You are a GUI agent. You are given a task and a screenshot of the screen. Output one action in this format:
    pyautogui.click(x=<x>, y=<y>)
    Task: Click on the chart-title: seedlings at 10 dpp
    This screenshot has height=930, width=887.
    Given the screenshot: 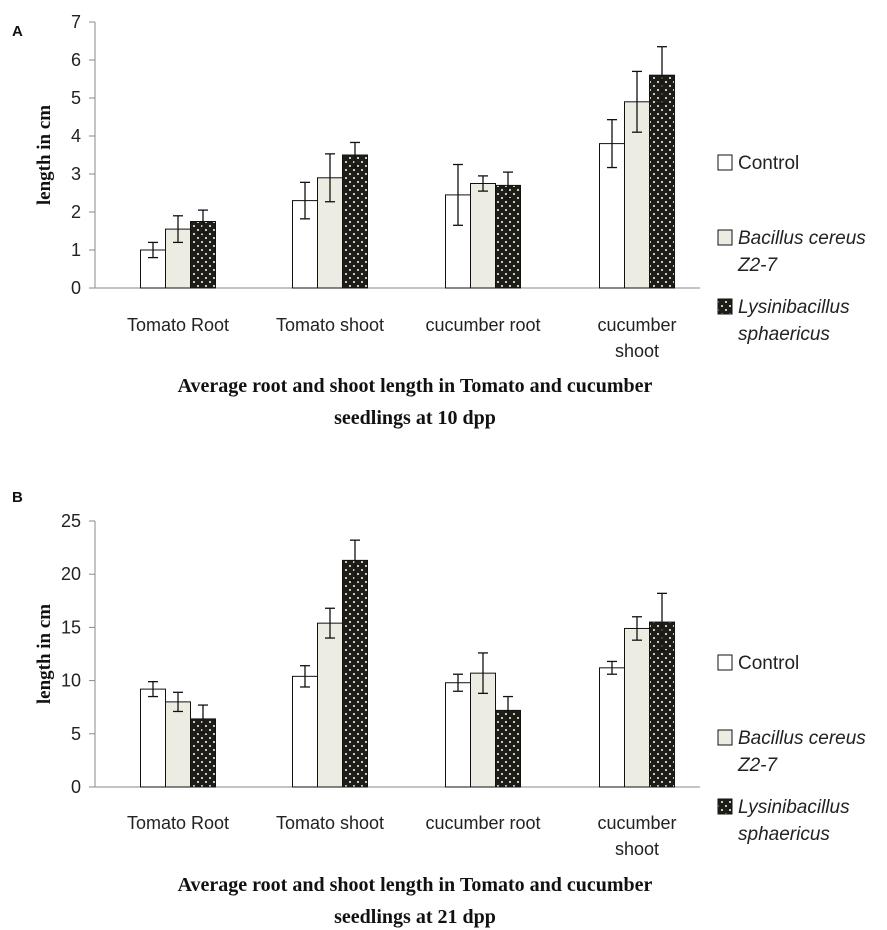 What is the action you would take?
    pyautogui.click(x=415, y=418)
    